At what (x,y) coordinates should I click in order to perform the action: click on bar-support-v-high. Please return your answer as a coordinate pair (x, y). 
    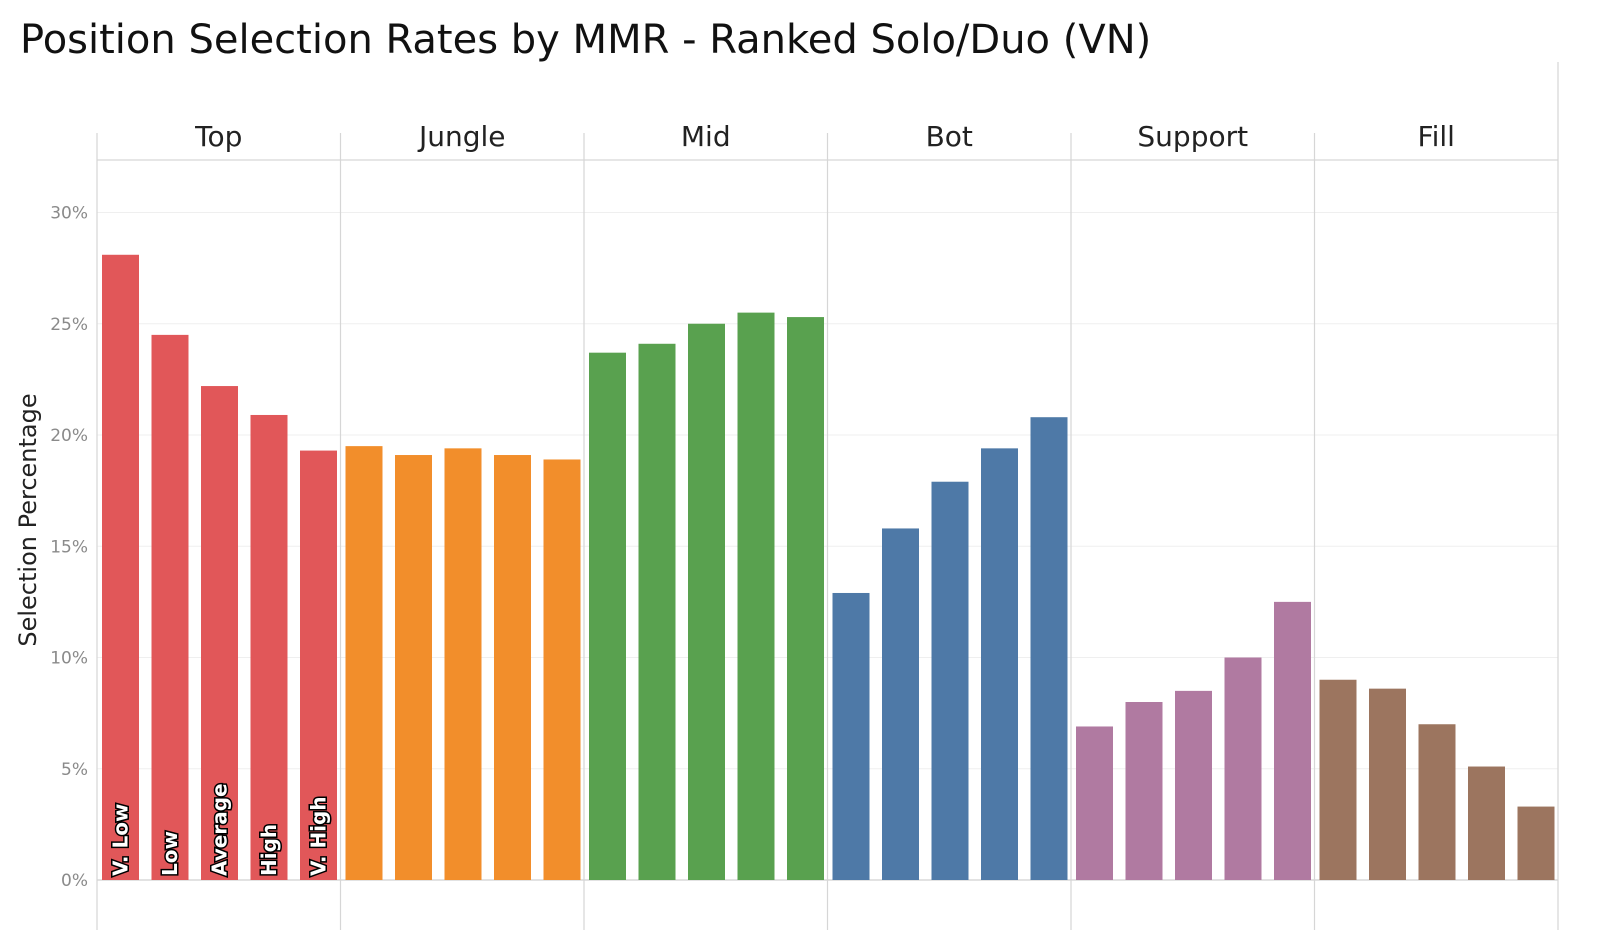
    Looking at the image, I should click on (1292, 740).